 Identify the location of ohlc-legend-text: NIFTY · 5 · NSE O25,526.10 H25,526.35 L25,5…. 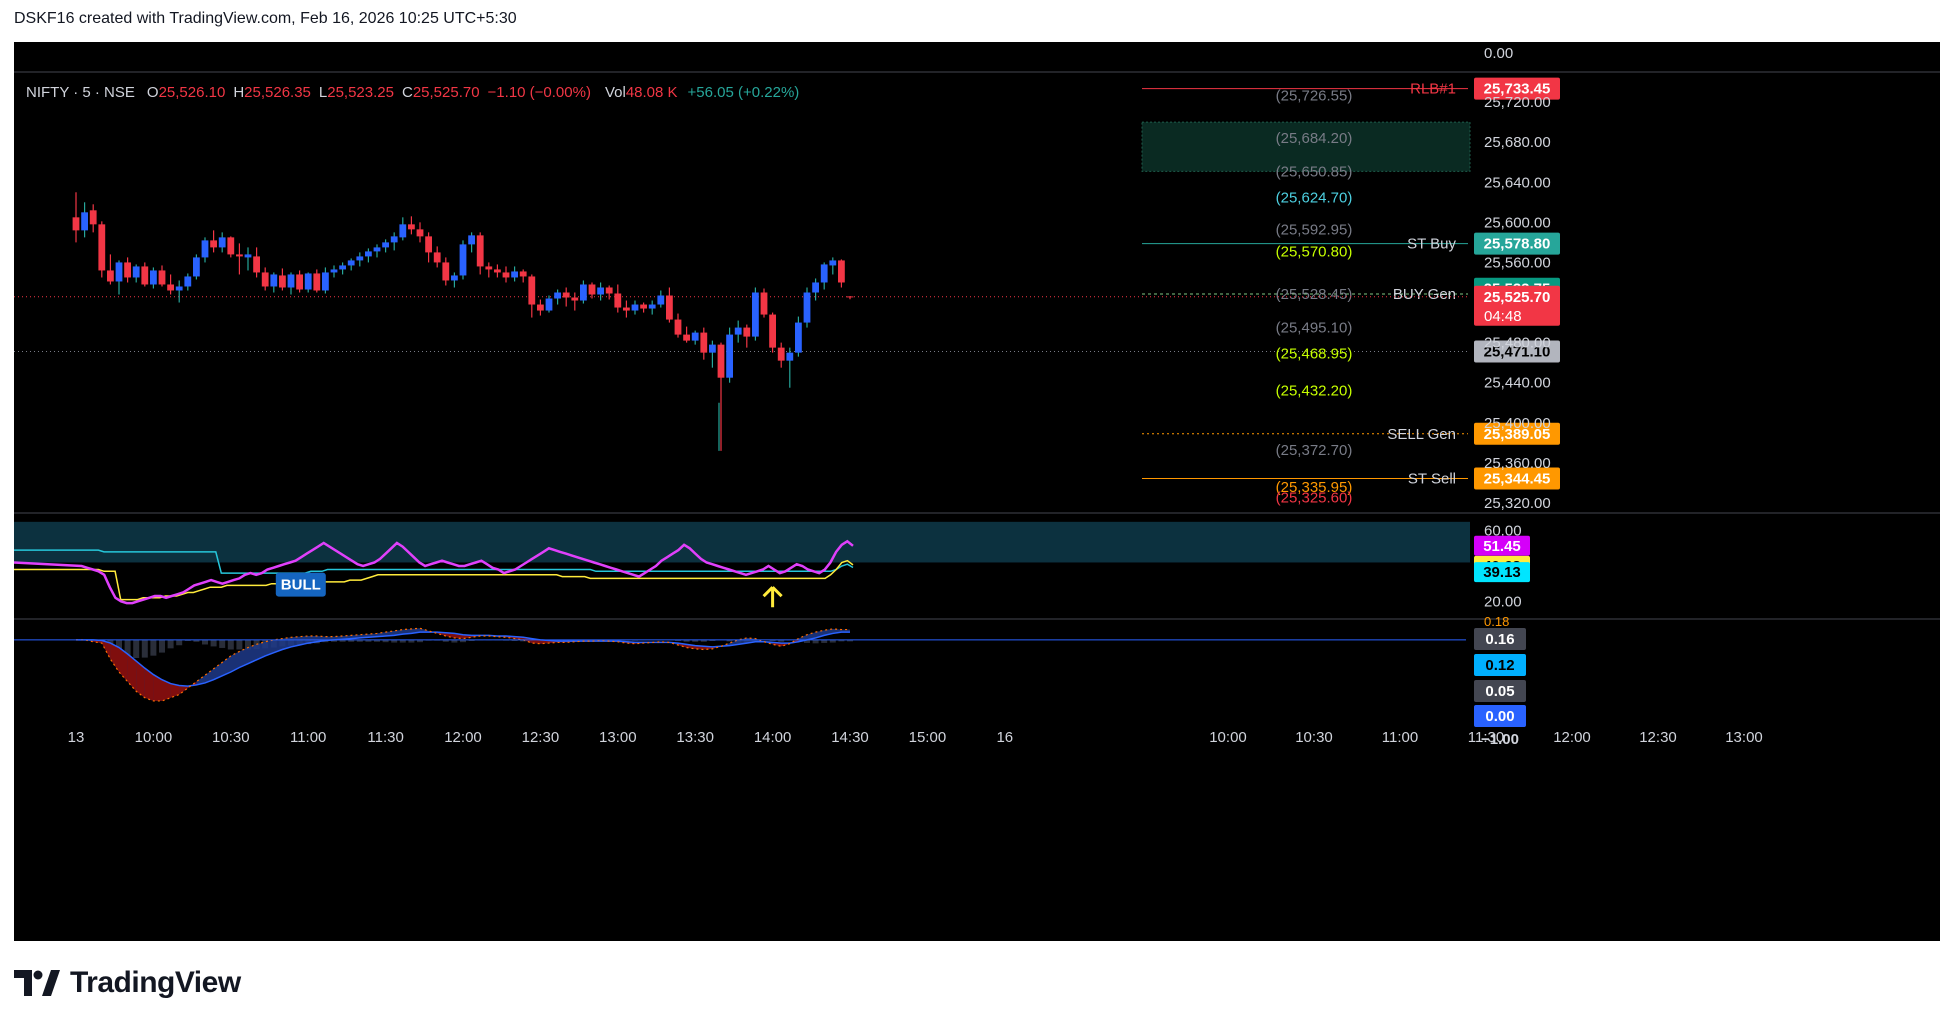
(412, 92).